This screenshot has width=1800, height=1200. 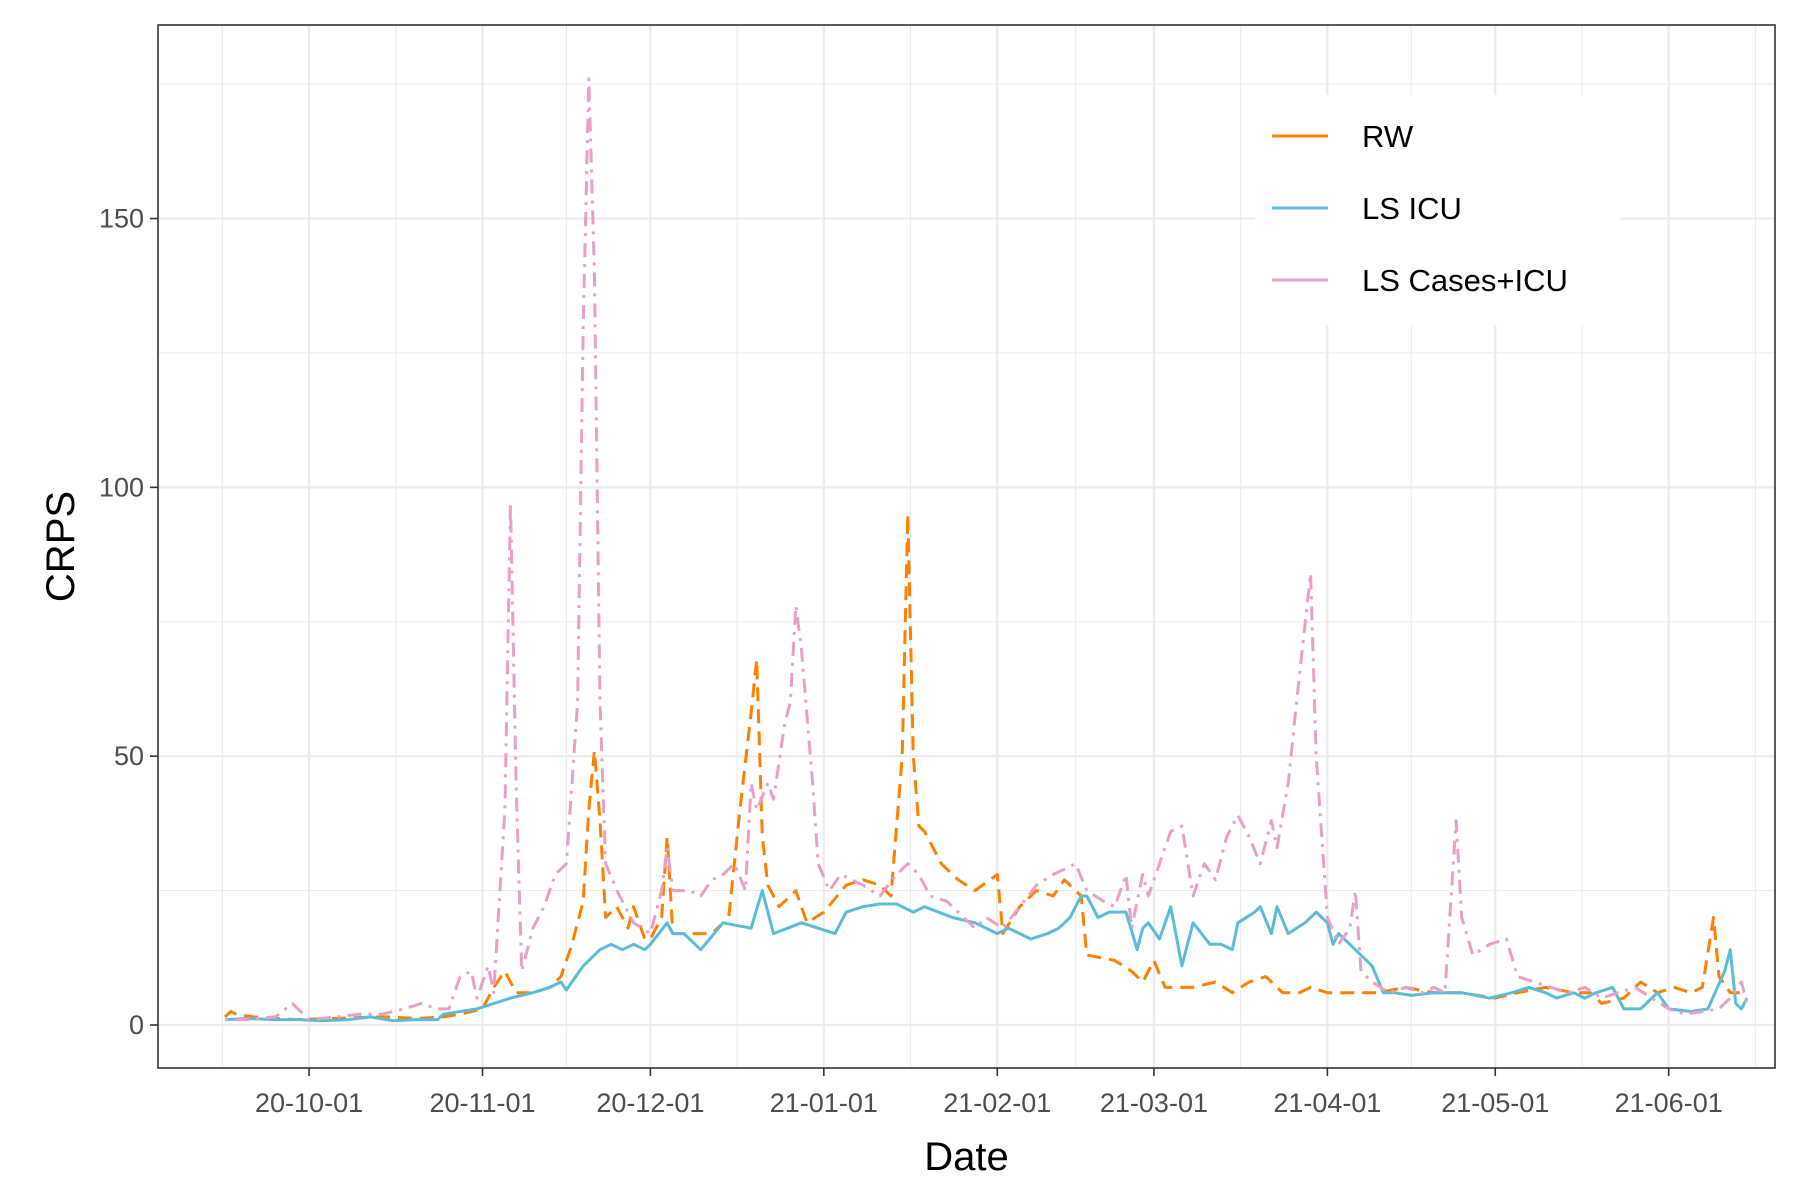 What do you see at coordinates (997, 1103) in the screenshot?
I see `x-tick-label: 21-02-01` at bounding box center [997, 1103].